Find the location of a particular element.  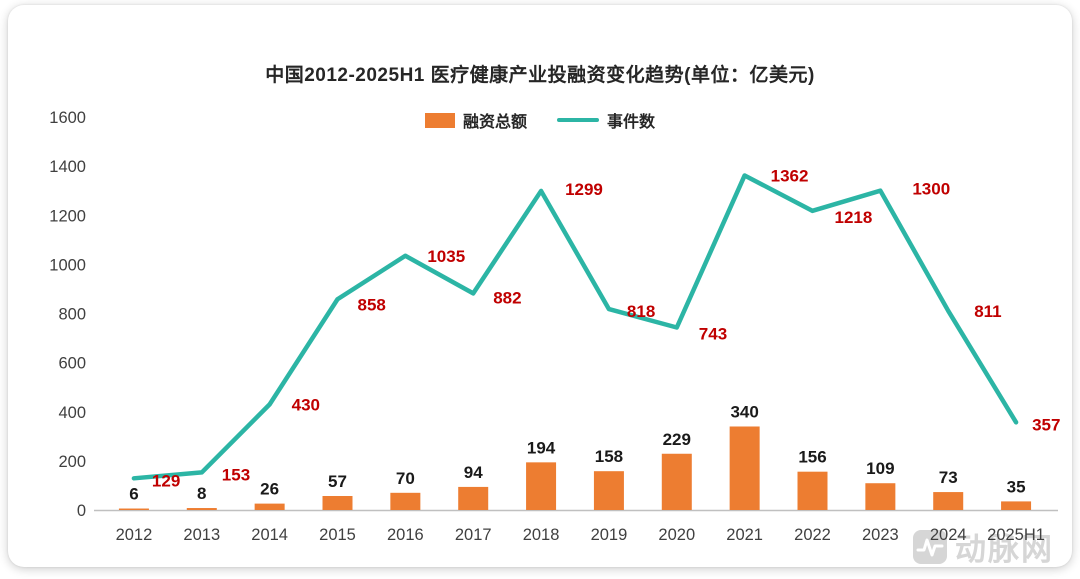

dongmai-logo-icon is located at coordinates (930, 546).